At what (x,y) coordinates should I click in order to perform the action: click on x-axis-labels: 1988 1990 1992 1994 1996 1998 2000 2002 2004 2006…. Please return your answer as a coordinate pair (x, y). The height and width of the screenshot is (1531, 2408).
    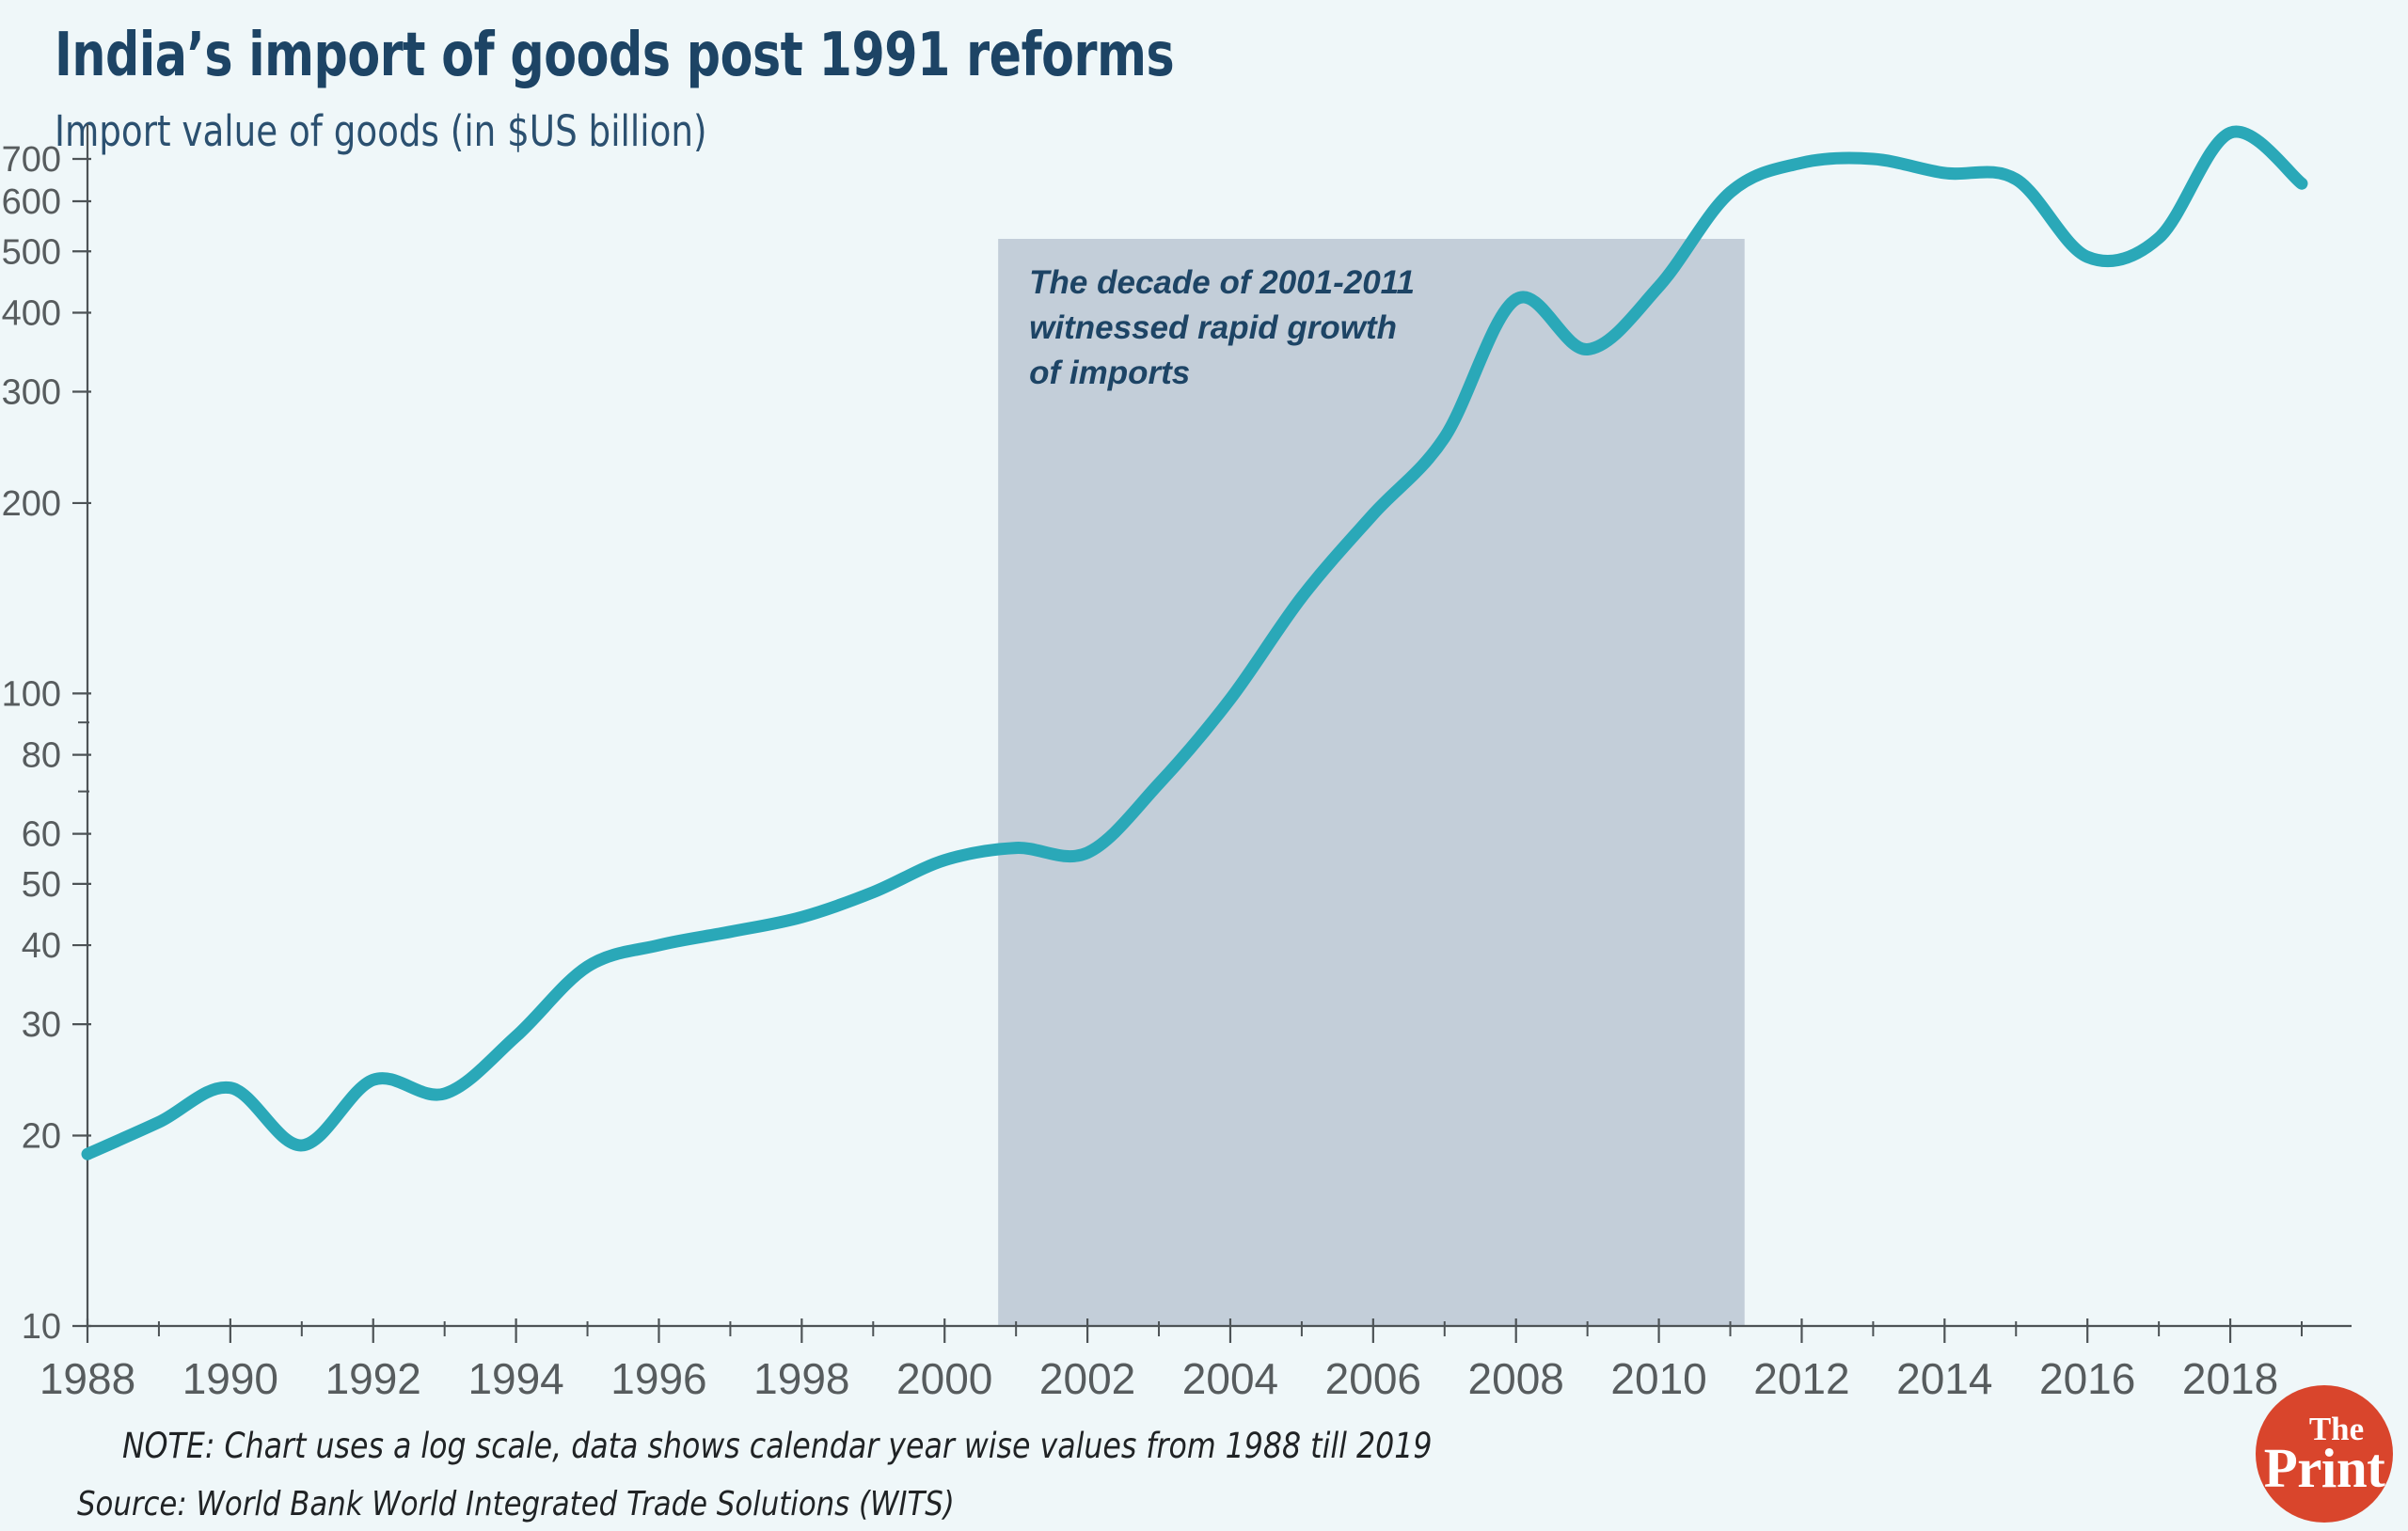
    Looking at the image, I should click on (1159, 1378).